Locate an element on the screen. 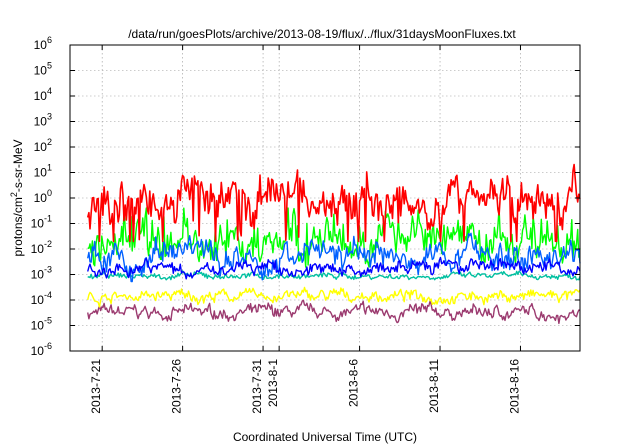 The width and height of the screenshot is (640, 448). y-tick-label: 10⁴ is located at coordinates (43, 94).